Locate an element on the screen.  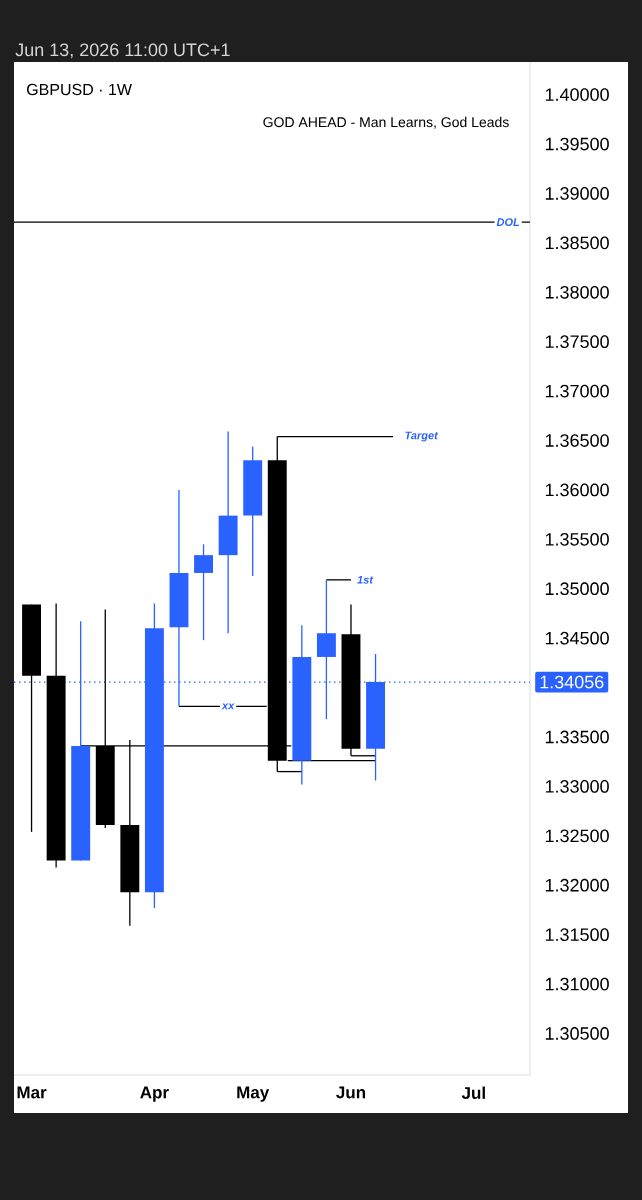
ref-line-label: 1.34056 is located at coordinates (572, 682).